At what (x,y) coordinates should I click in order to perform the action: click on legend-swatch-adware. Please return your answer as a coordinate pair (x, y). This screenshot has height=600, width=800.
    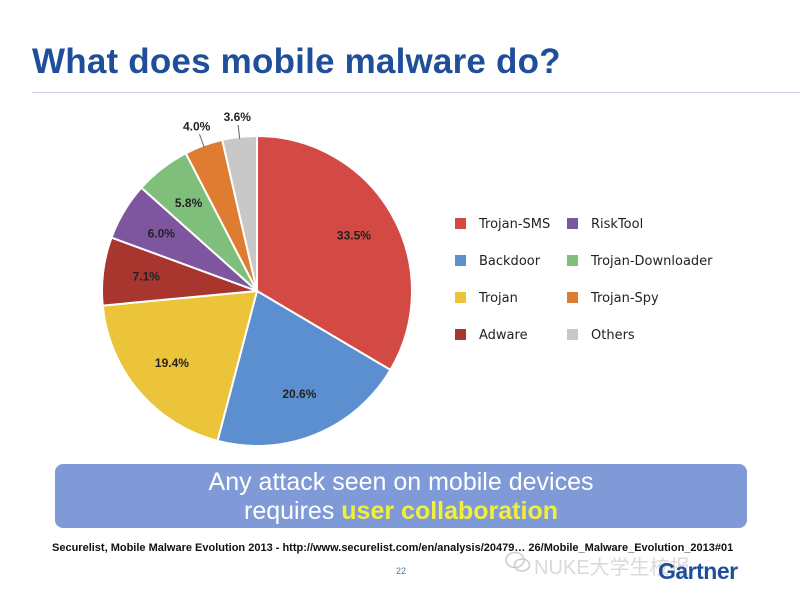
    Looking at the image, I should click on (460, 334).